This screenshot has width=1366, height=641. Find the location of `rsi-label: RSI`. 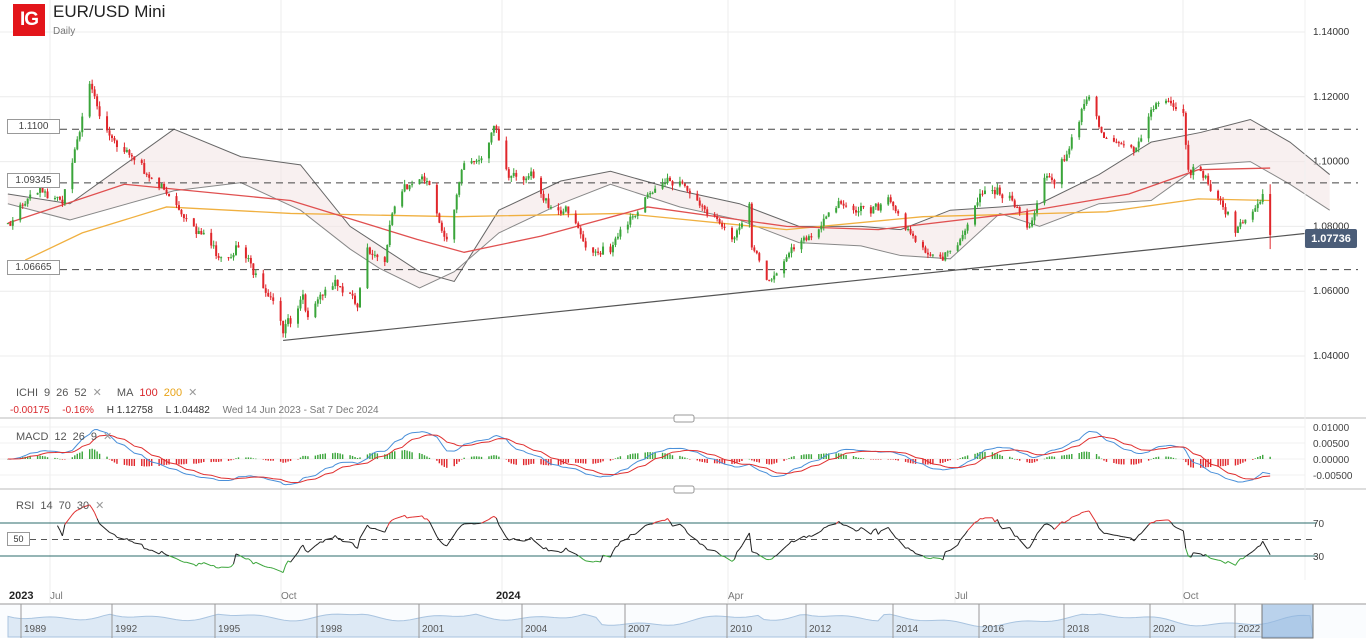

rsi-label: RSI is located at coordinates (25, 506).